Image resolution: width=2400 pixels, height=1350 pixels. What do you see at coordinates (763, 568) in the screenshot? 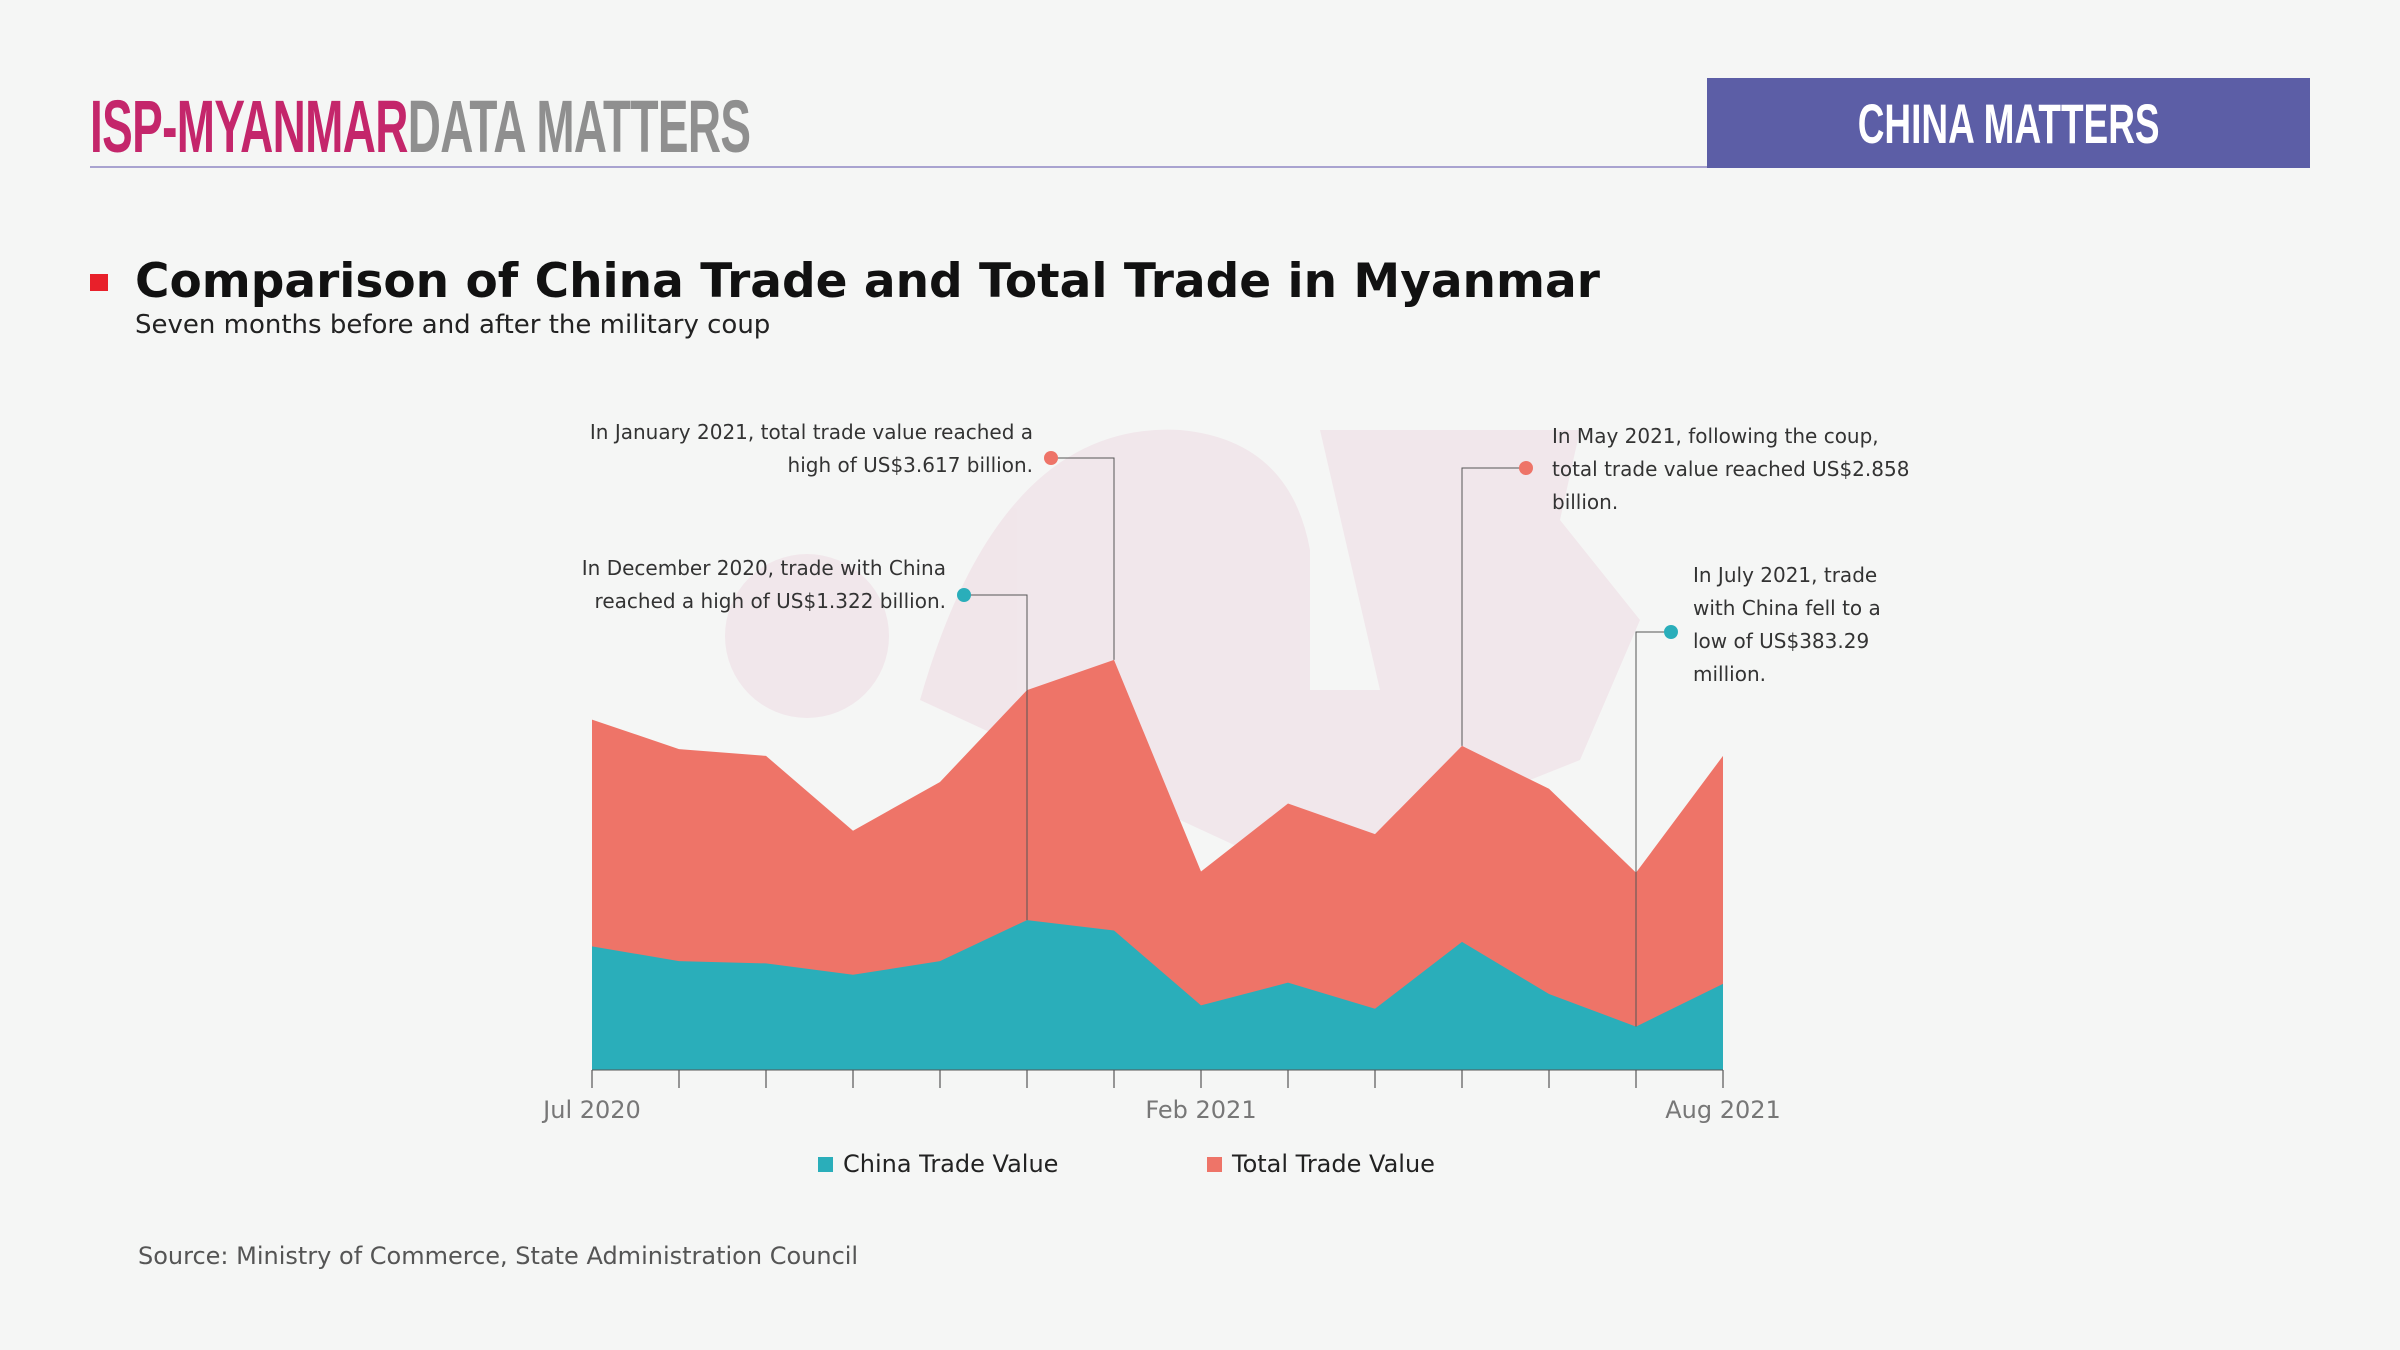
I see `annotation-line: In December 2020, trade with China` at bounding box center [763, 568].